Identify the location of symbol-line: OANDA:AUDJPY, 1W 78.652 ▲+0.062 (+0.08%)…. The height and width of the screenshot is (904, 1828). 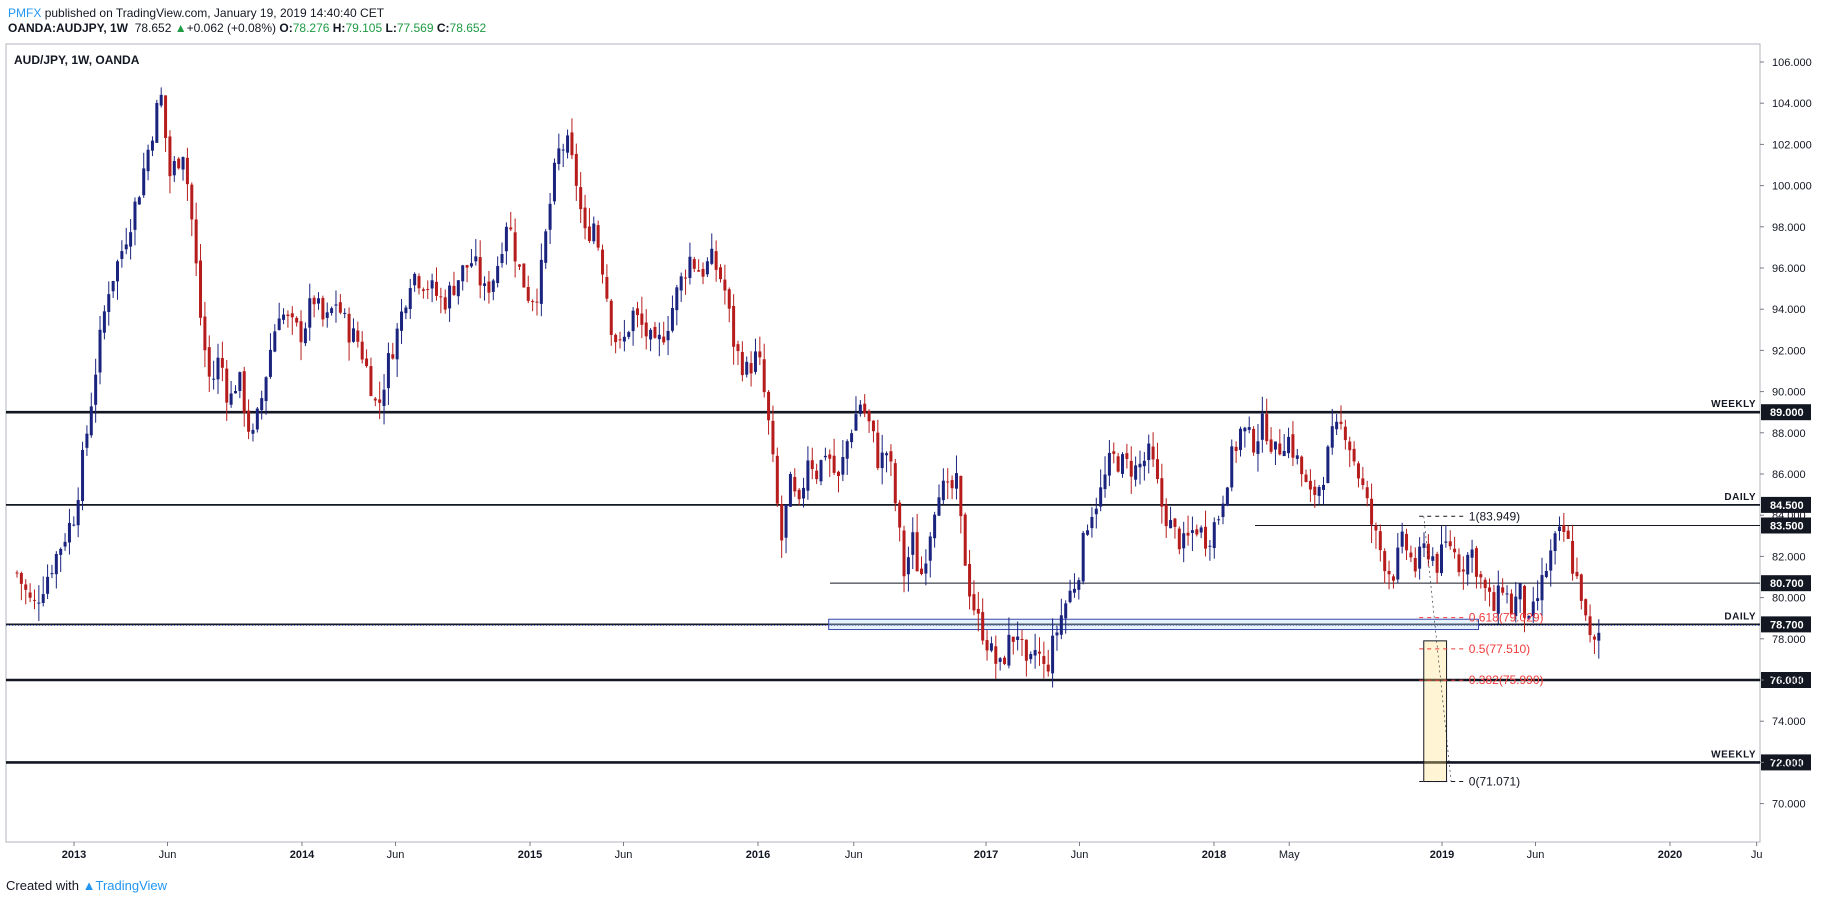
(247, 28).